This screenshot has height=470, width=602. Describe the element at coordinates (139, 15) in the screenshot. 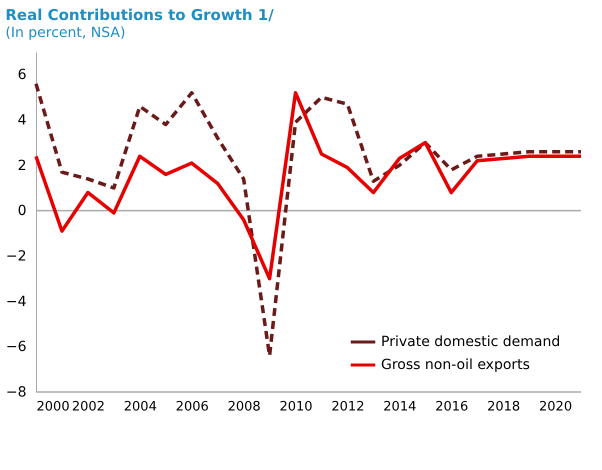

I see `chart-title: Real Contributions to Growth 1/` at that location.